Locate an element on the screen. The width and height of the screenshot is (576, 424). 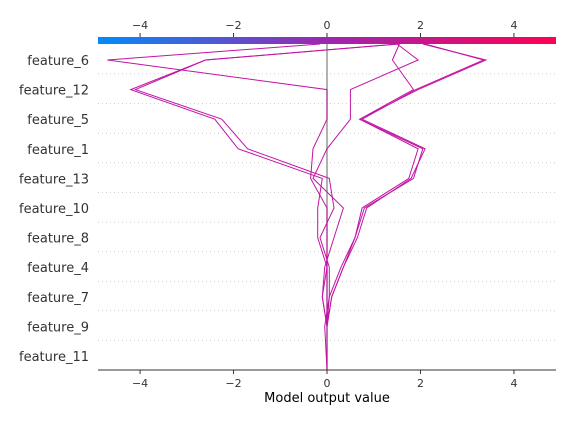
feature-label: feature_1 is located at coordinates (58, 150).